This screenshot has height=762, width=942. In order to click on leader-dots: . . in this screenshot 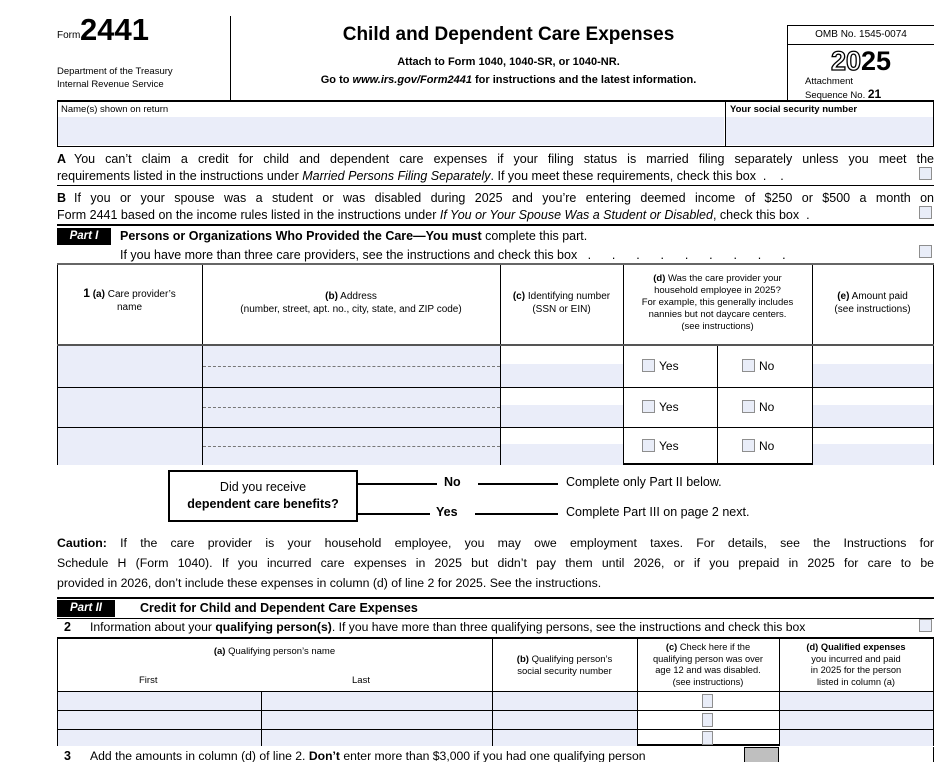, I will do `click(769, 176)`.